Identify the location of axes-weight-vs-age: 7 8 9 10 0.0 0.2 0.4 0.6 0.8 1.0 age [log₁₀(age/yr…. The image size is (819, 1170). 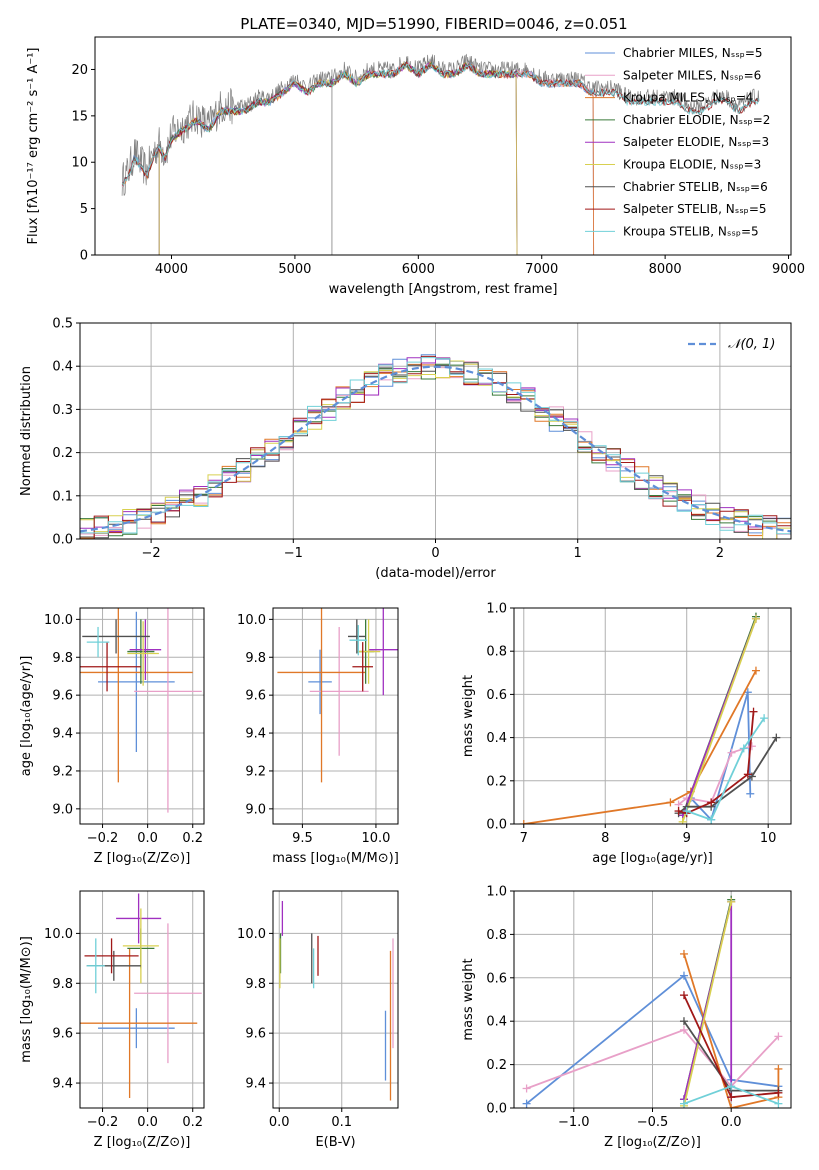
(626, 734).